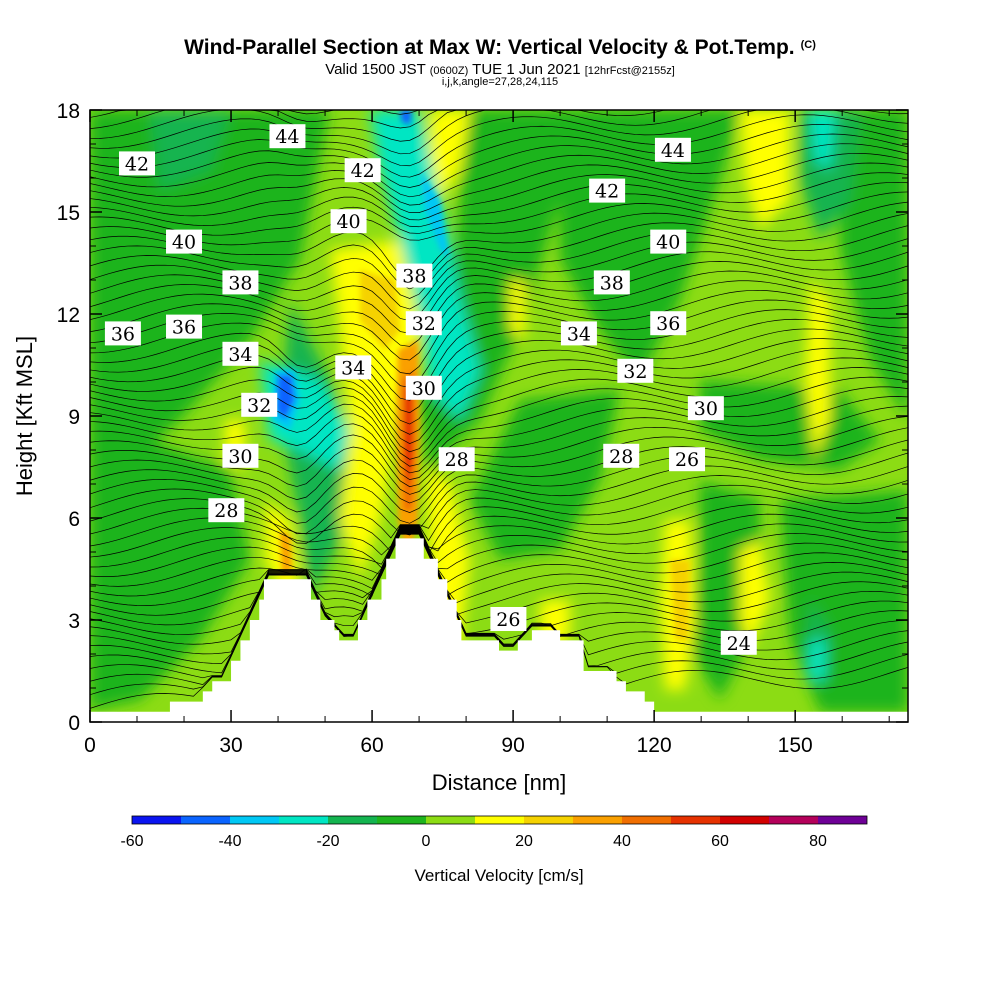 This screenshot has width=1000, height=1000. I want to click on colorbar-tick-label: 60, so click(720, 841).